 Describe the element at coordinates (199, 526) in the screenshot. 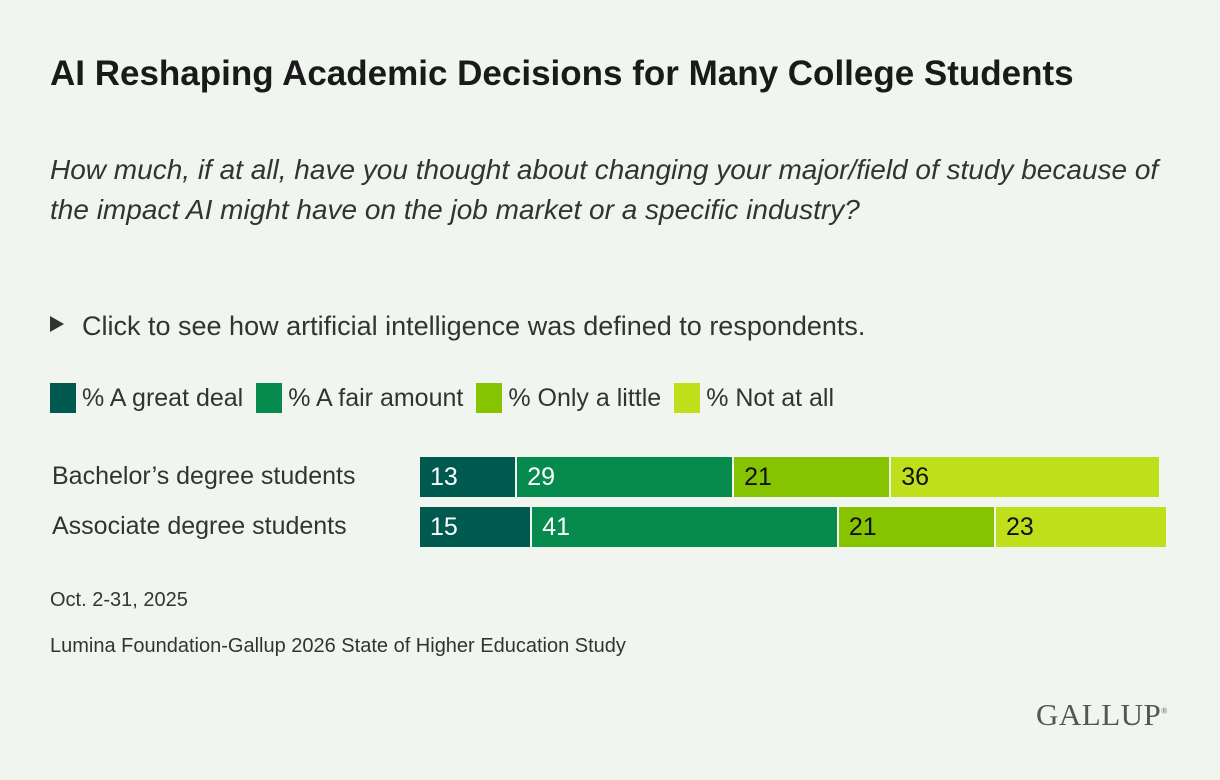

I see `category-label: Associate degree students` at that location.